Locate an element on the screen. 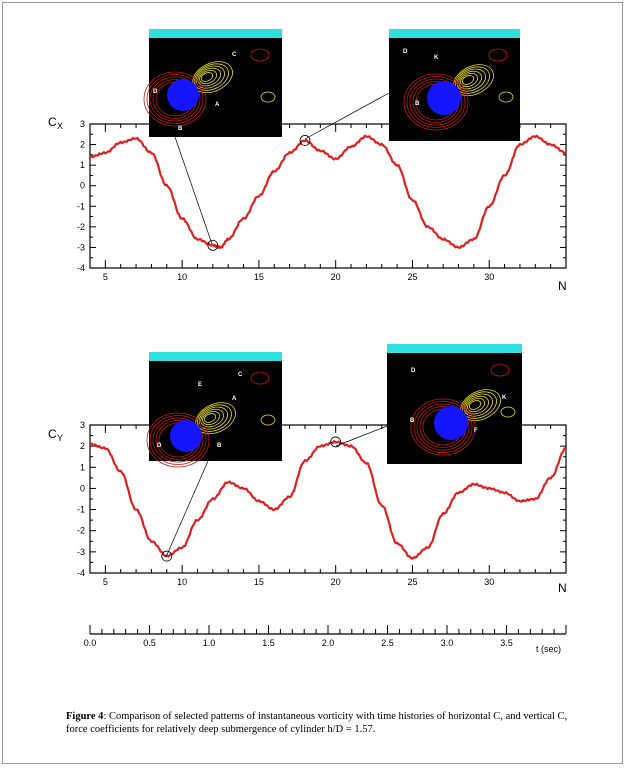  x-tick-label: 15 is located at coordinates (259, 277).